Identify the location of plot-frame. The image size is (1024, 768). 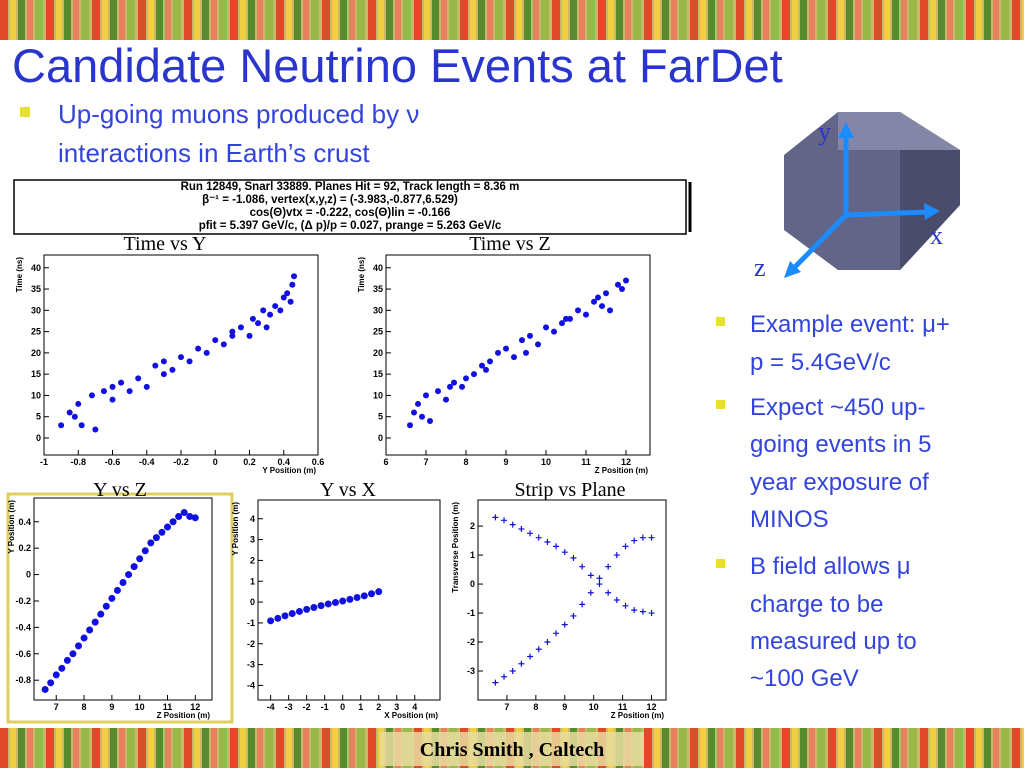
(518, 355).